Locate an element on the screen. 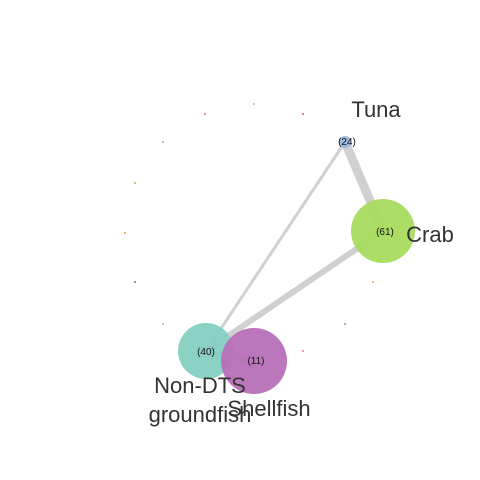 This screenshot has width=480, height=480. node-non-dts-count: (40) is located at coordinates (206, 352).